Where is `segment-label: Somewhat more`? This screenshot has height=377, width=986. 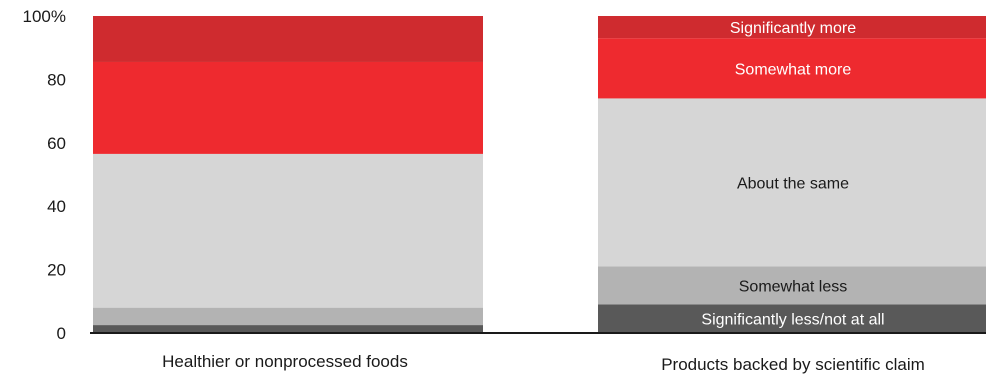
segment-label: Somewhat more is located at coordinates (793, 69).